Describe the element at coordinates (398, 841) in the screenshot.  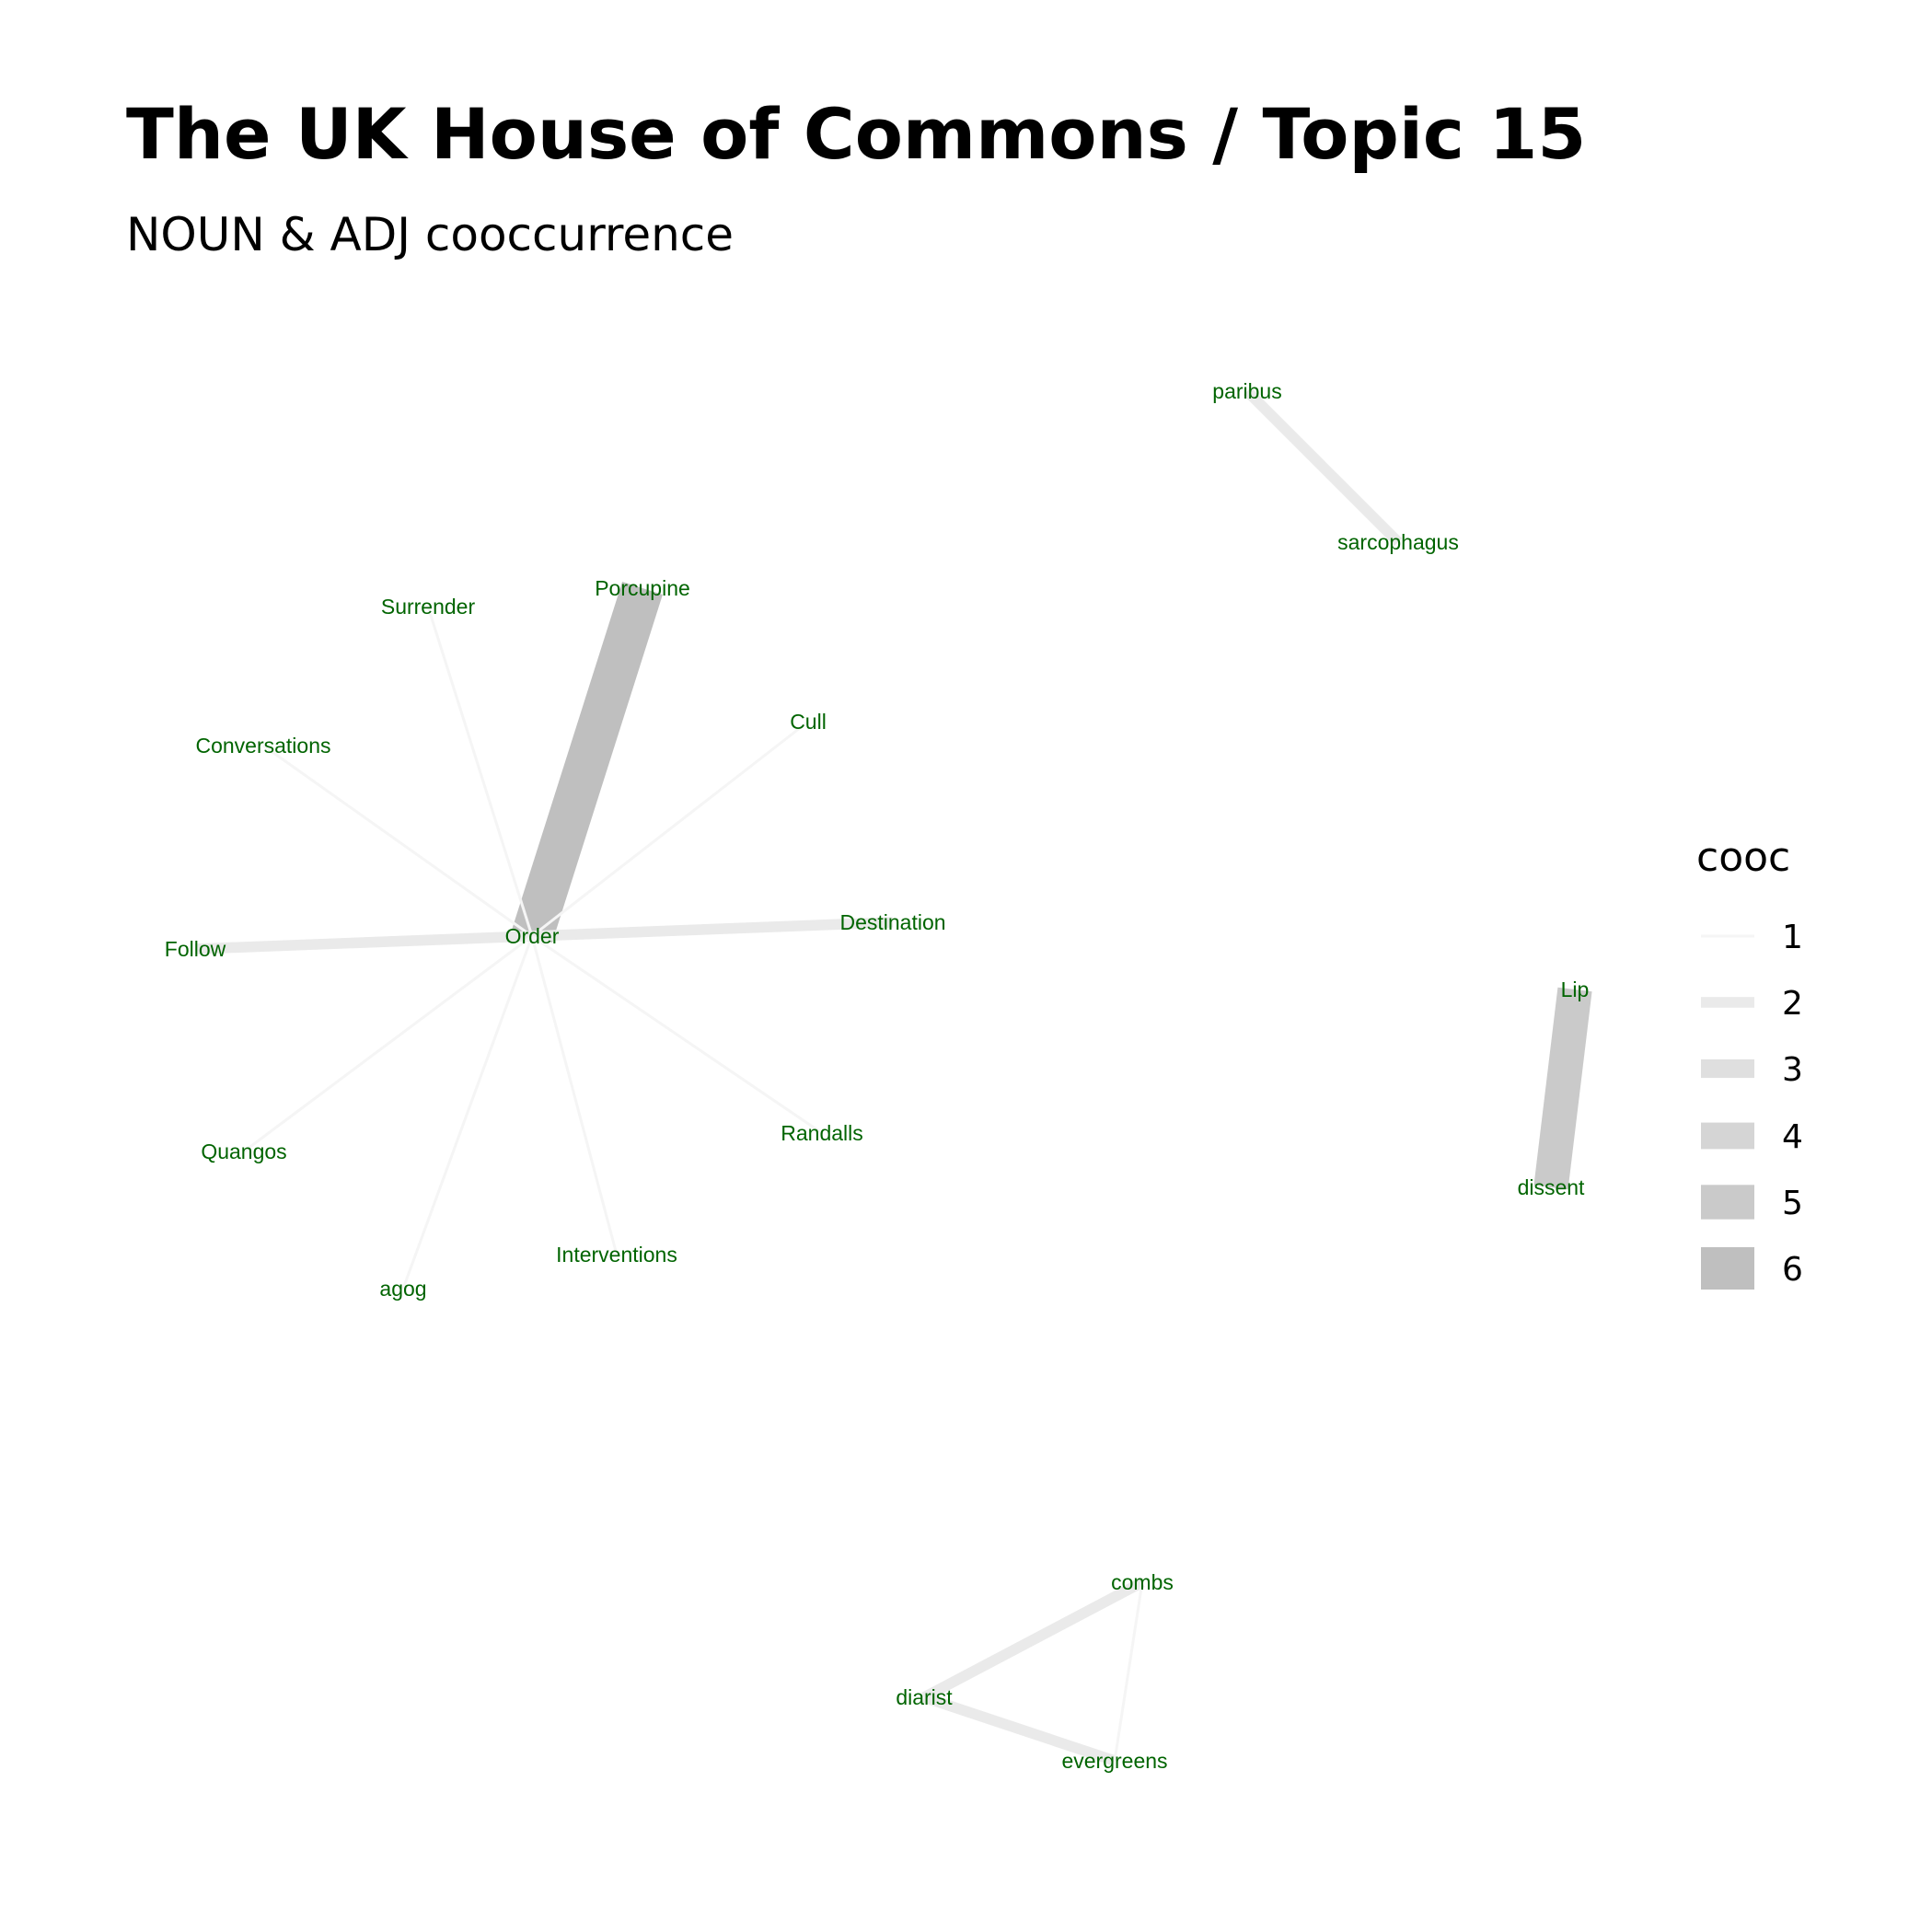
I see `edge-order-conversations` at that location.